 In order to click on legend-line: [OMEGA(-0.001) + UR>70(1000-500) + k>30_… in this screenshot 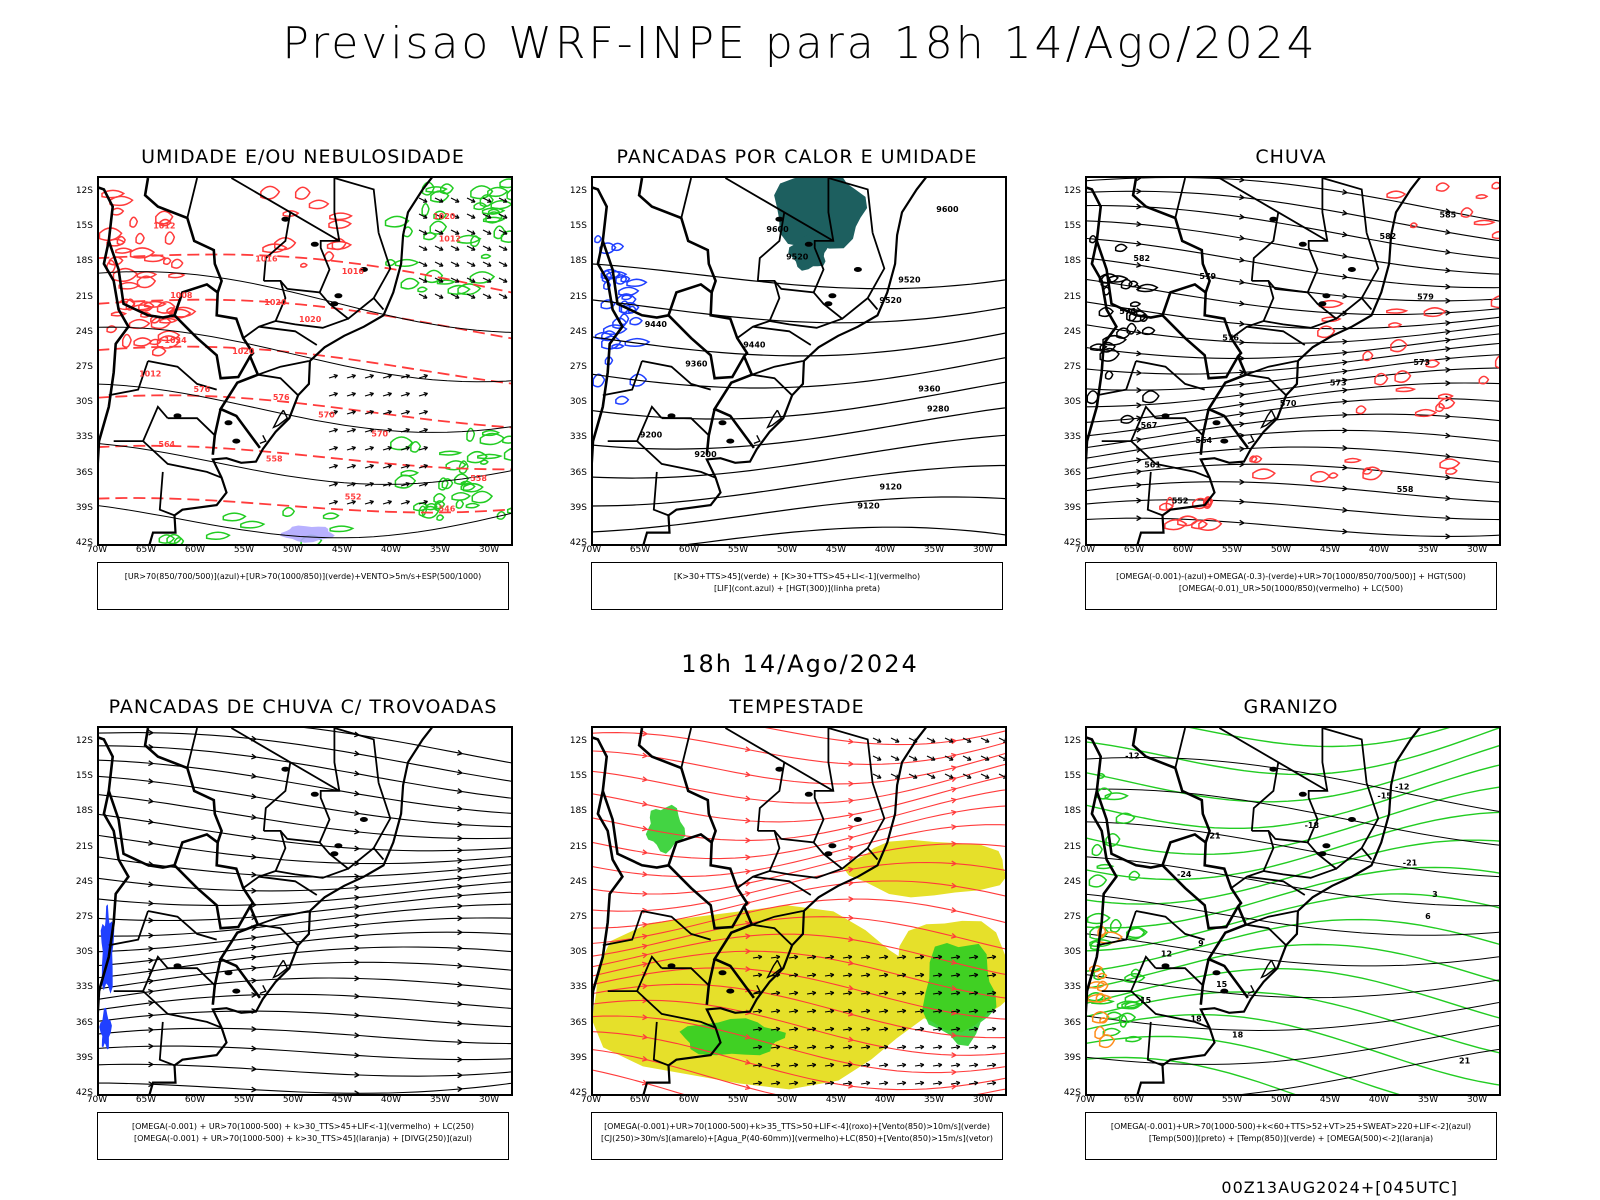, I will do `click(303, 1126)`.